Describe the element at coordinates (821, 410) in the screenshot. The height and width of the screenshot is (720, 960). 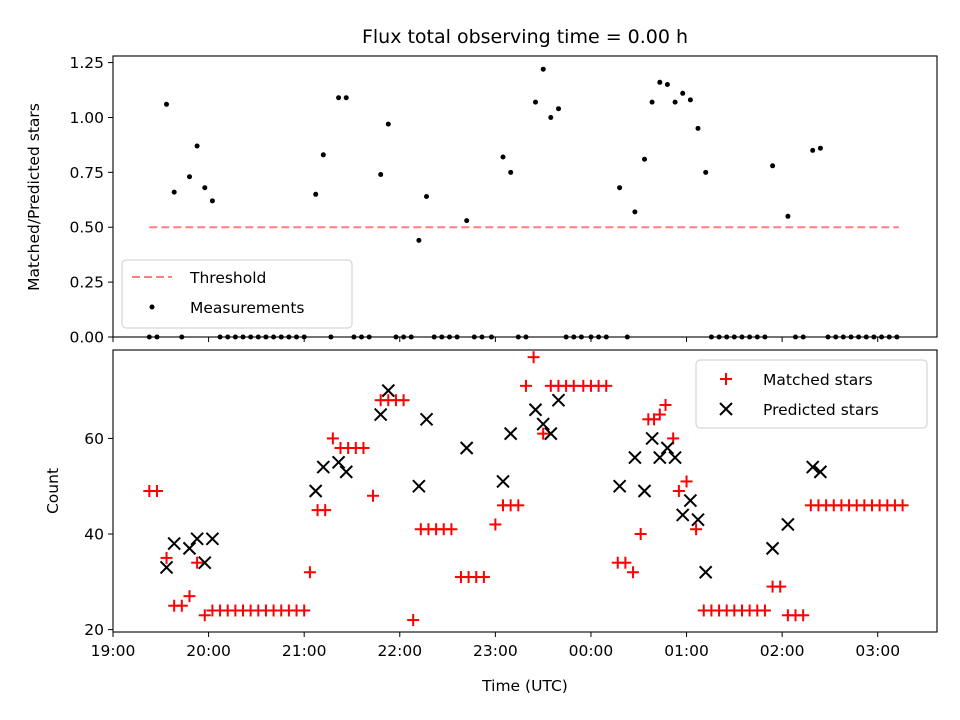
I see `predicted-legend-label: Predicted stars` at that location.